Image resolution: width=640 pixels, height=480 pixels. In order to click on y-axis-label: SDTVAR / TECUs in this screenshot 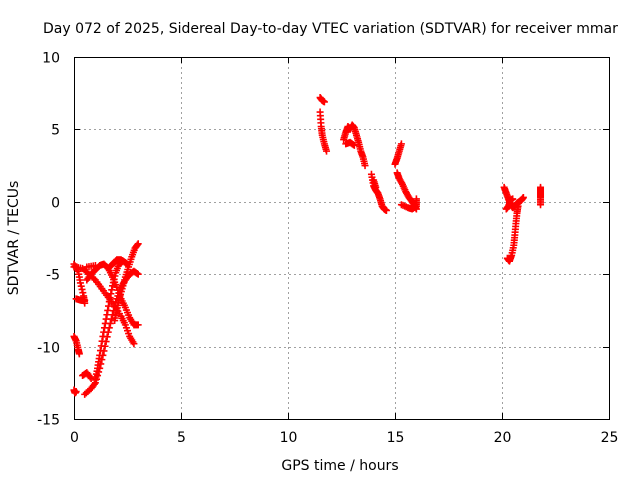, I will do `click(14, 238)`.